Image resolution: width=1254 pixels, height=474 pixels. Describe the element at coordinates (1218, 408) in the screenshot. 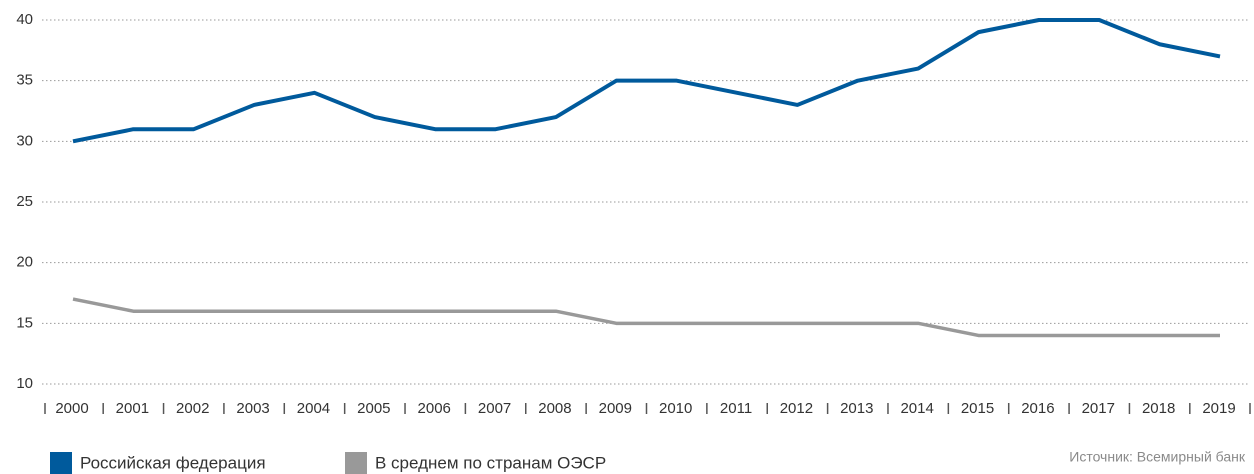

I see `x-tick-label: 2019` at that location.